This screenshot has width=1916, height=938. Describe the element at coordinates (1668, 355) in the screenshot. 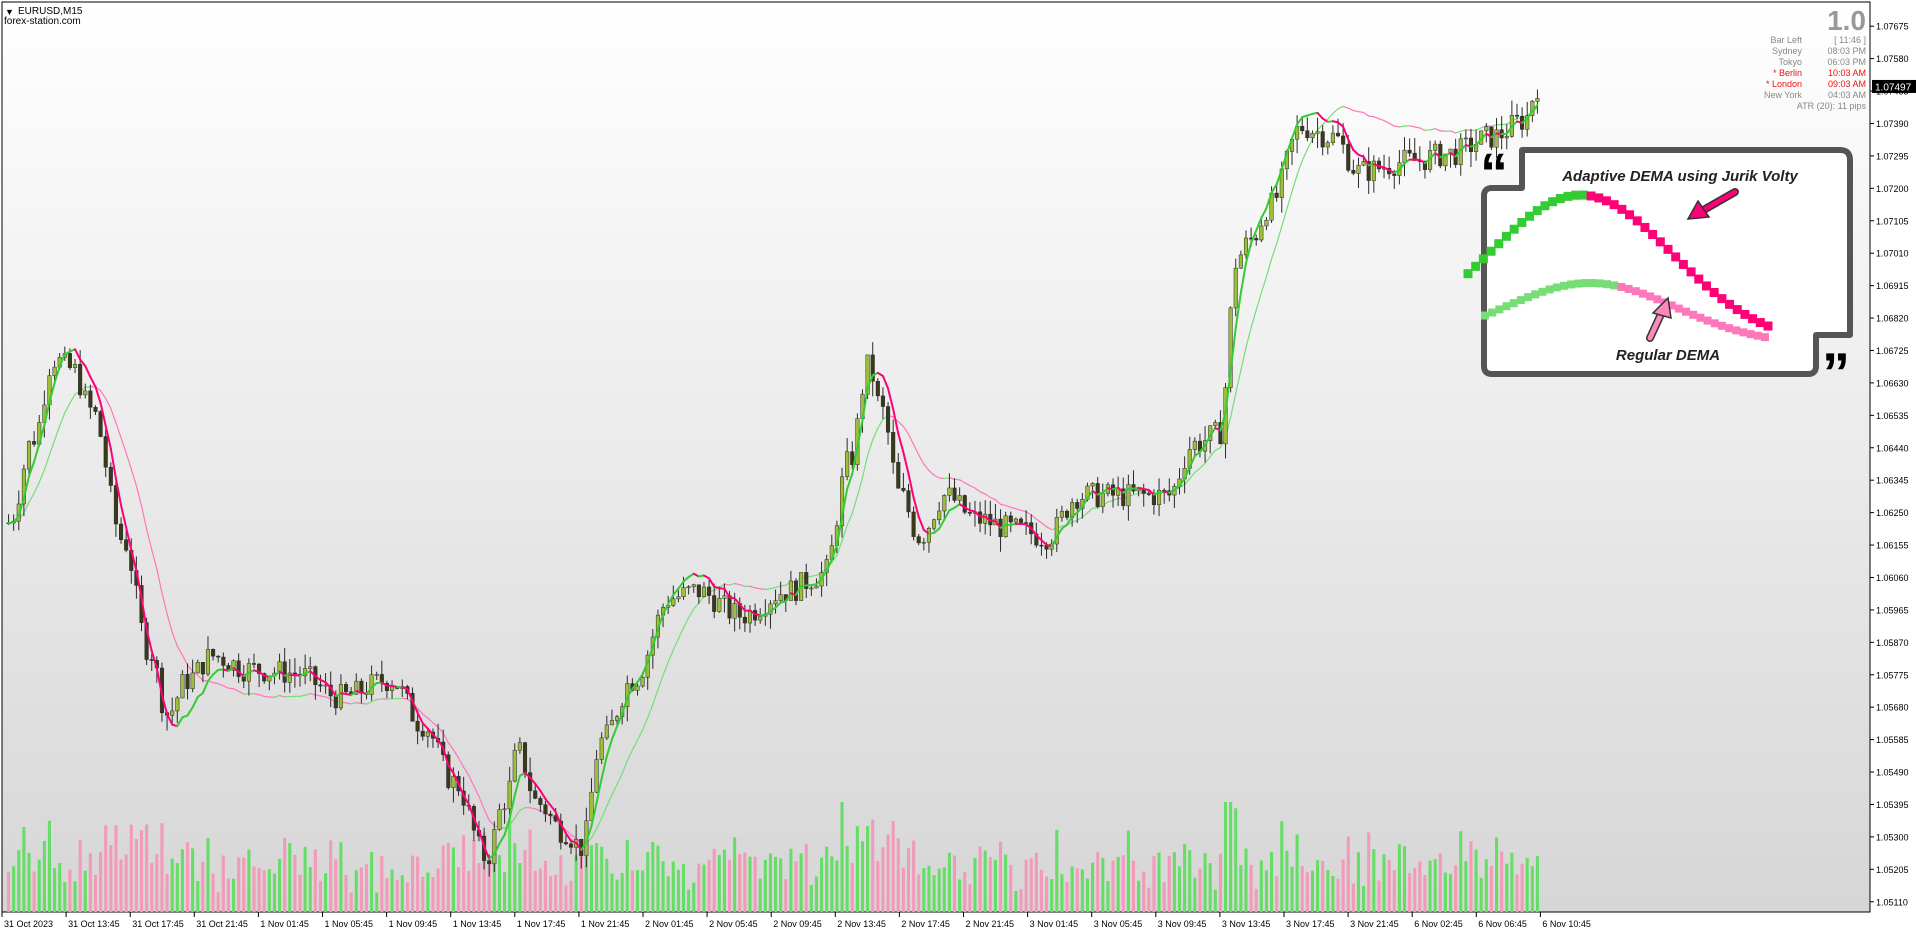

I see `legend-subtitle: Regular DEMA` at that location.